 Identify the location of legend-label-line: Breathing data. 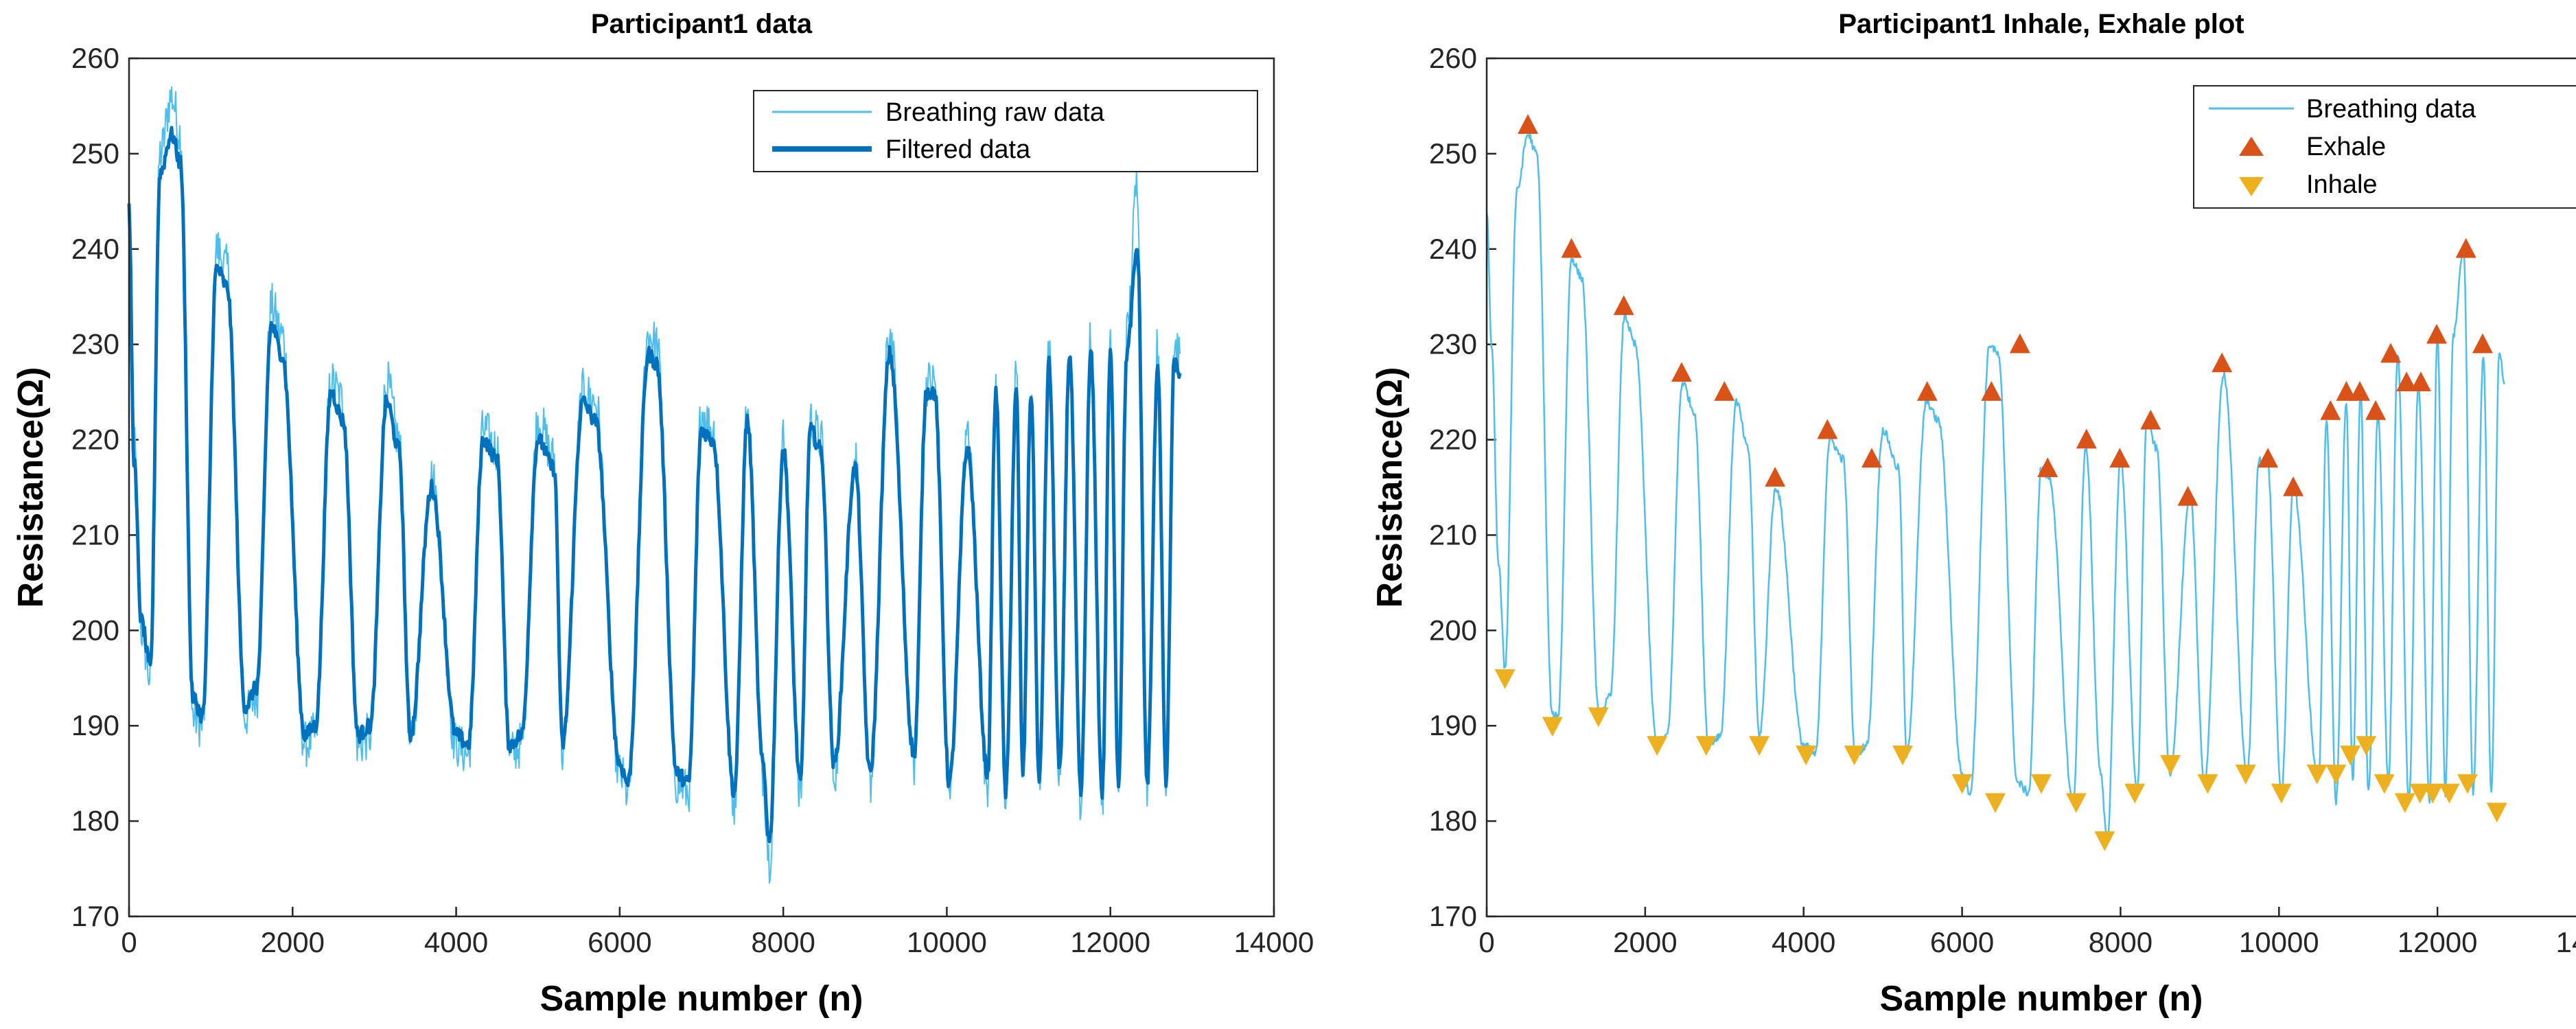
(2391, 109).